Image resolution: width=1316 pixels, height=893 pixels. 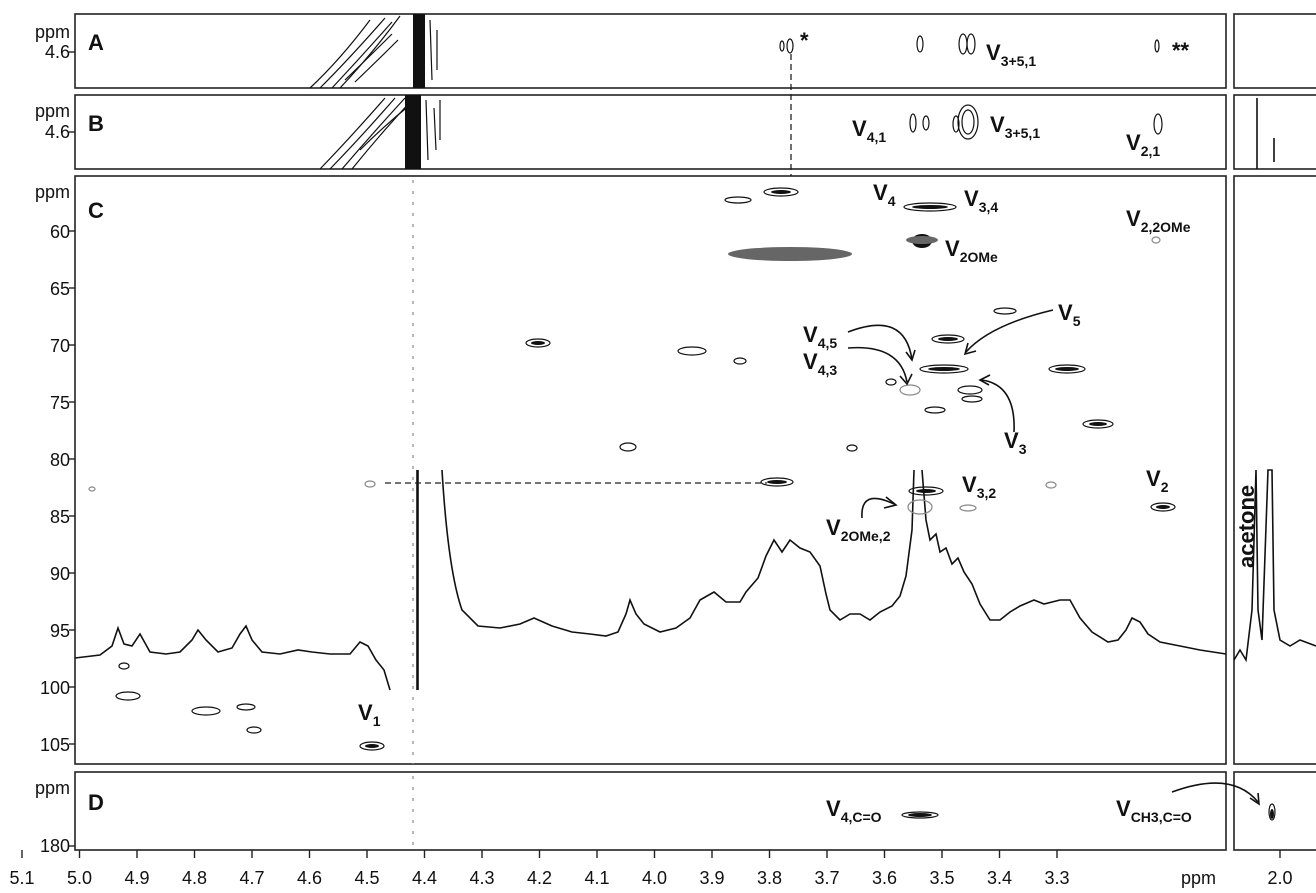 What do you see at coordinates (596, 878) in the screenshot?
I see `x-tick-label: 4.1` at bounding box center [596, 878].